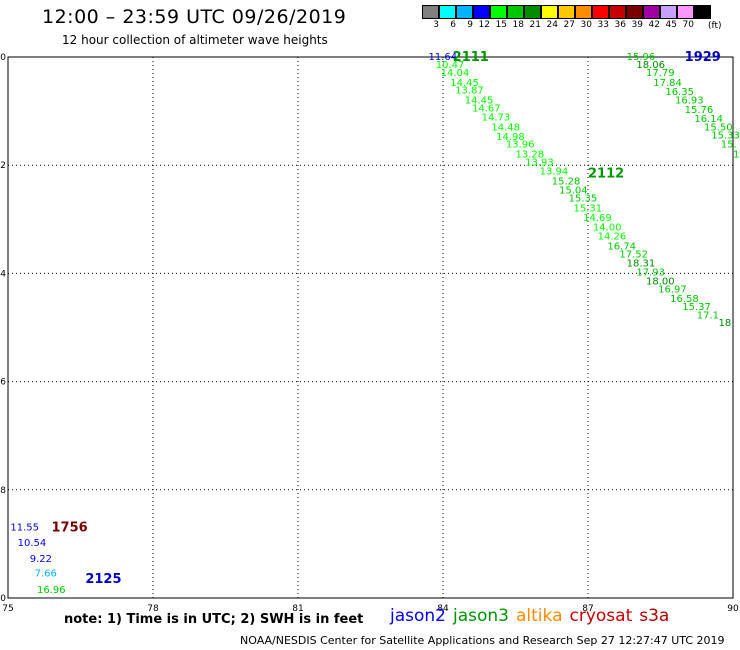  I want to click on swh-data-label: 10.54, so click(32, 543).